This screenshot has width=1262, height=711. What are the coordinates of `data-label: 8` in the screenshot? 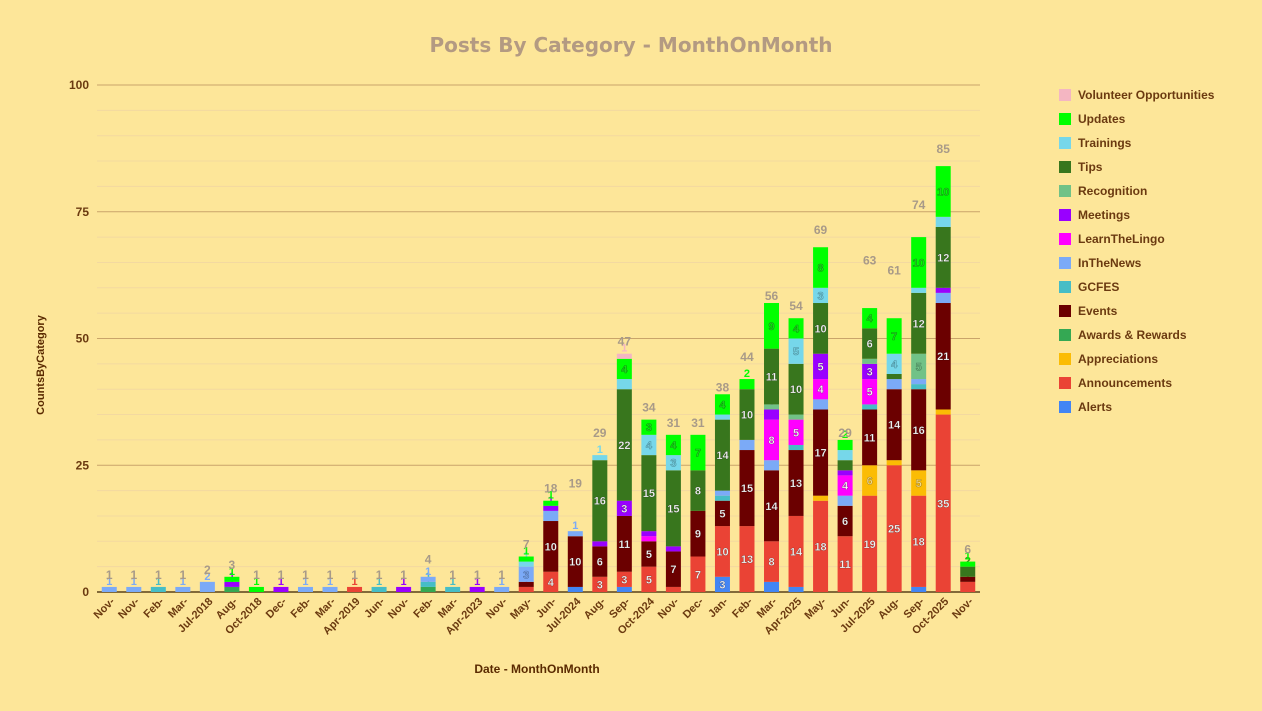 It's located at (821, 269).